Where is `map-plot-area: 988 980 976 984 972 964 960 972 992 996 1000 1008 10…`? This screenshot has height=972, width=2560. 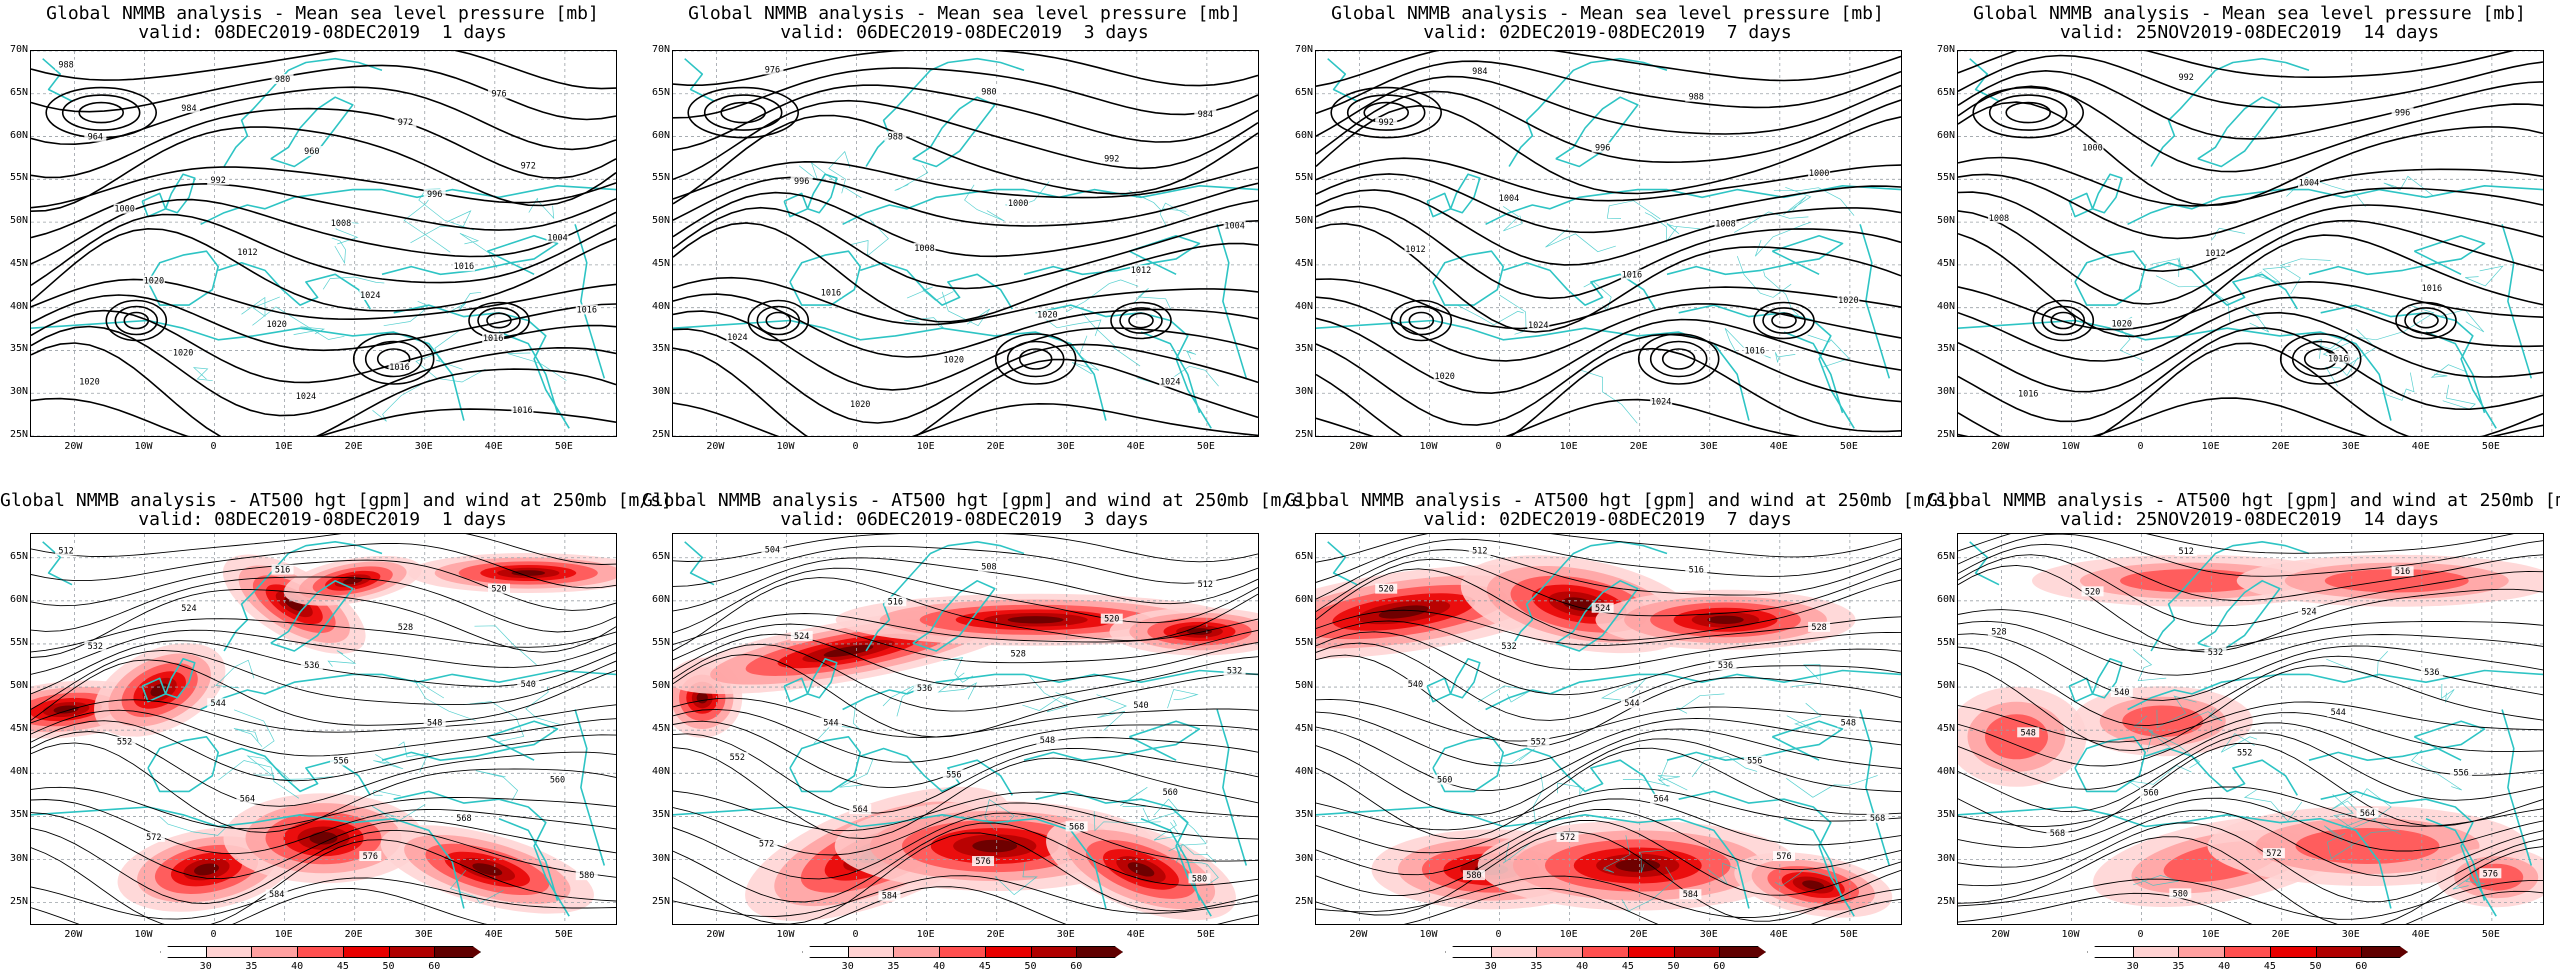
map-plot-area: 988 980 976 984 972 964 960 972 992 996 1000 1008 10… is located at coordinates (323, 243).